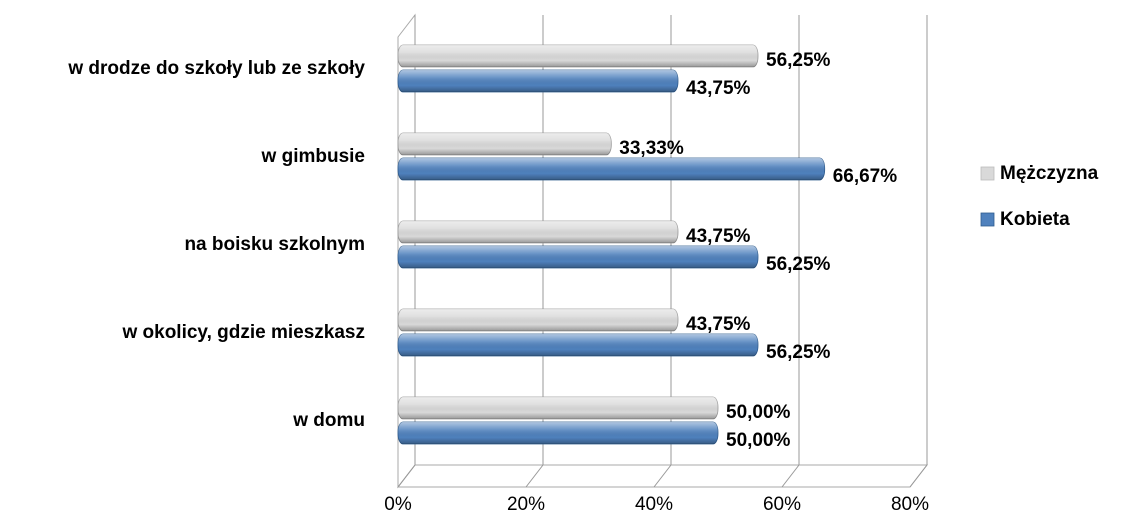 This screenshot has width=1123, height=520. I want to click on category-label: w domu, so click(328, 420).